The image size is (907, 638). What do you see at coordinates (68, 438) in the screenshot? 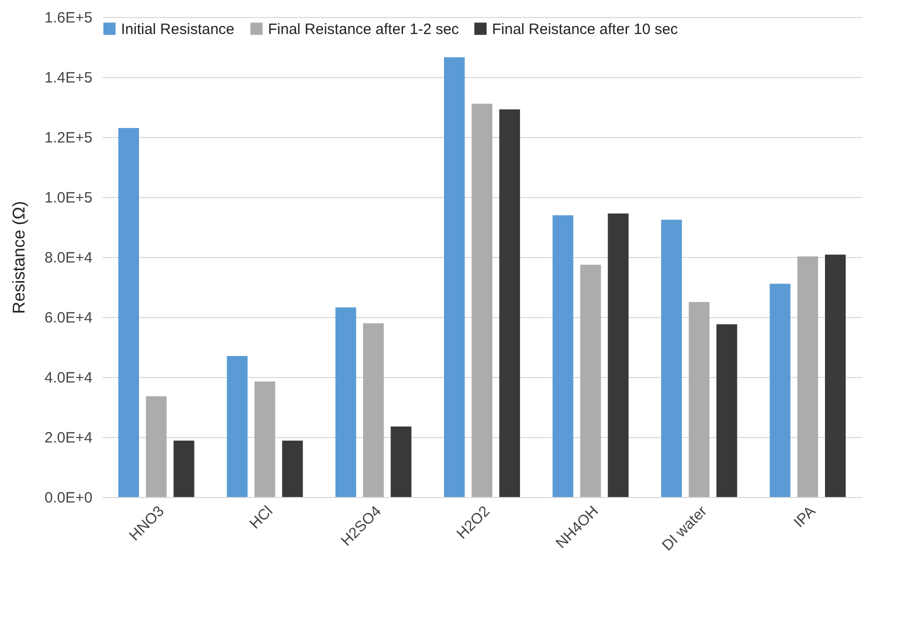
I see `y-tick-label: 2.0E+4` at bounding box center [68, 438].